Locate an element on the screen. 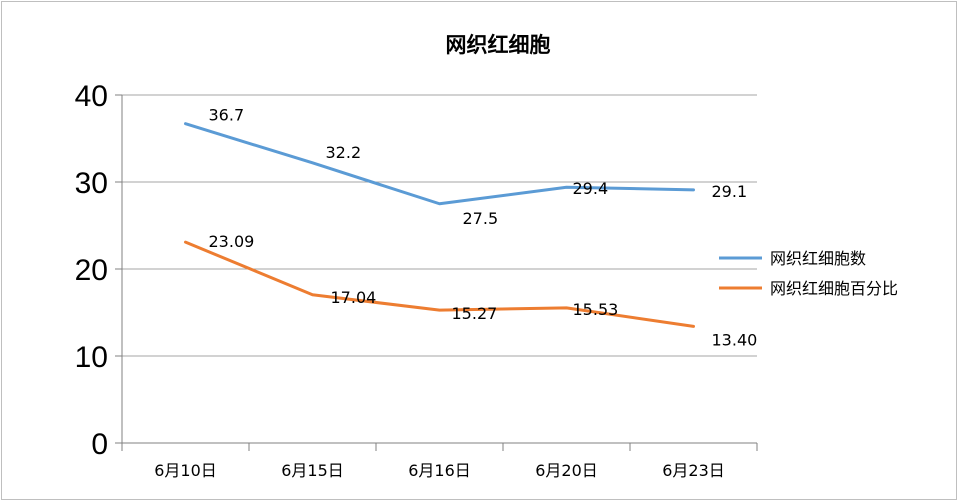  data-label: 29.4 is located at coordinates (591, 188).